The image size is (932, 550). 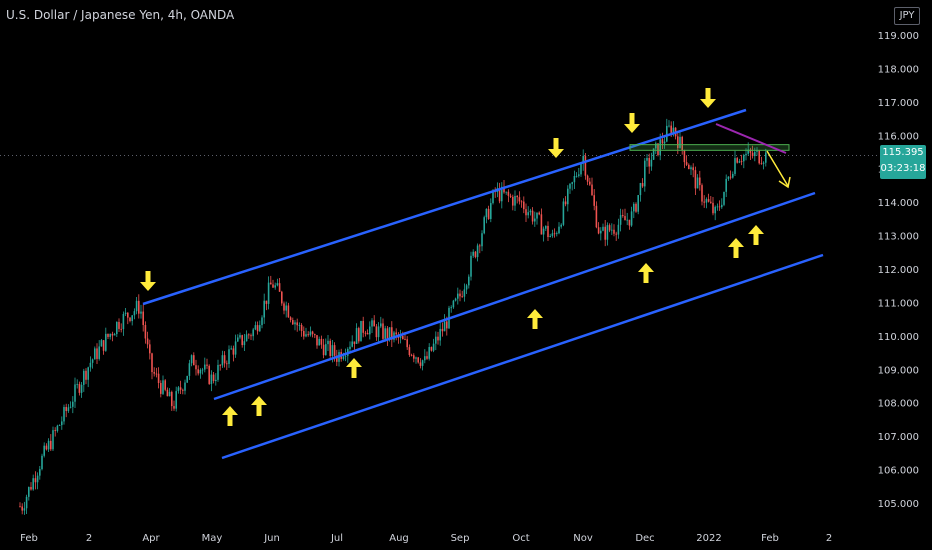 I want to click on projection-arrow-line, so click(x=777, y=168).